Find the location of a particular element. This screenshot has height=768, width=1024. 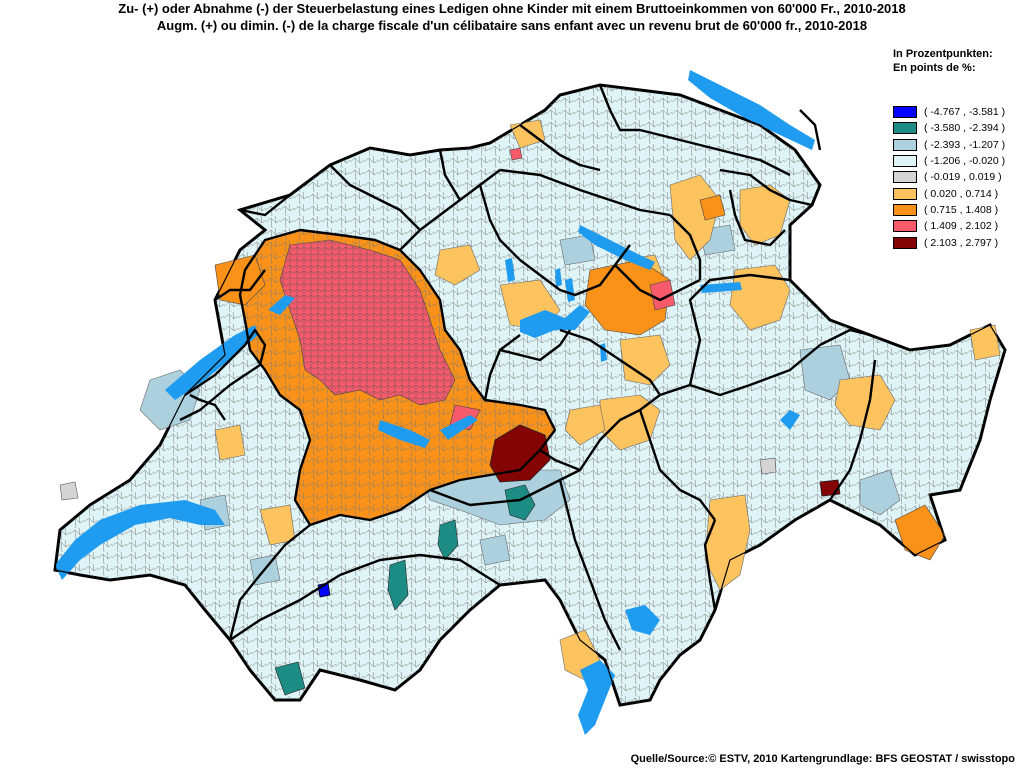

lake-lugano is located at coordinates (642, 620).